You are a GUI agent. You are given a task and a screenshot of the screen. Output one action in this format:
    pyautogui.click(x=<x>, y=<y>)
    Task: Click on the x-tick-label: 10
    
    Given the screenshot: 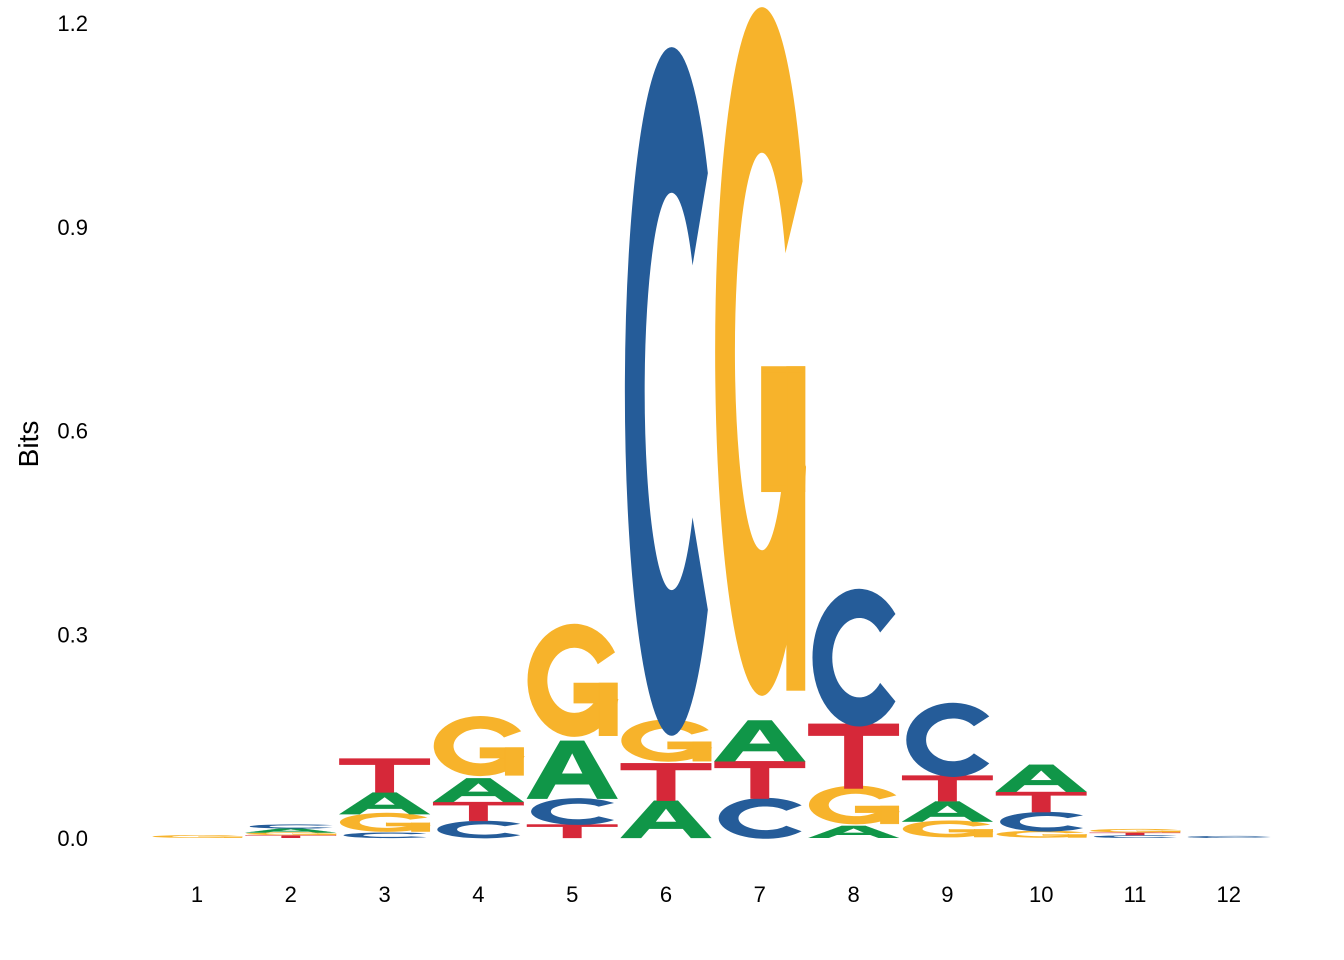 What is the action you would take?
    pyautogui.click(x=1041, y=894)
    